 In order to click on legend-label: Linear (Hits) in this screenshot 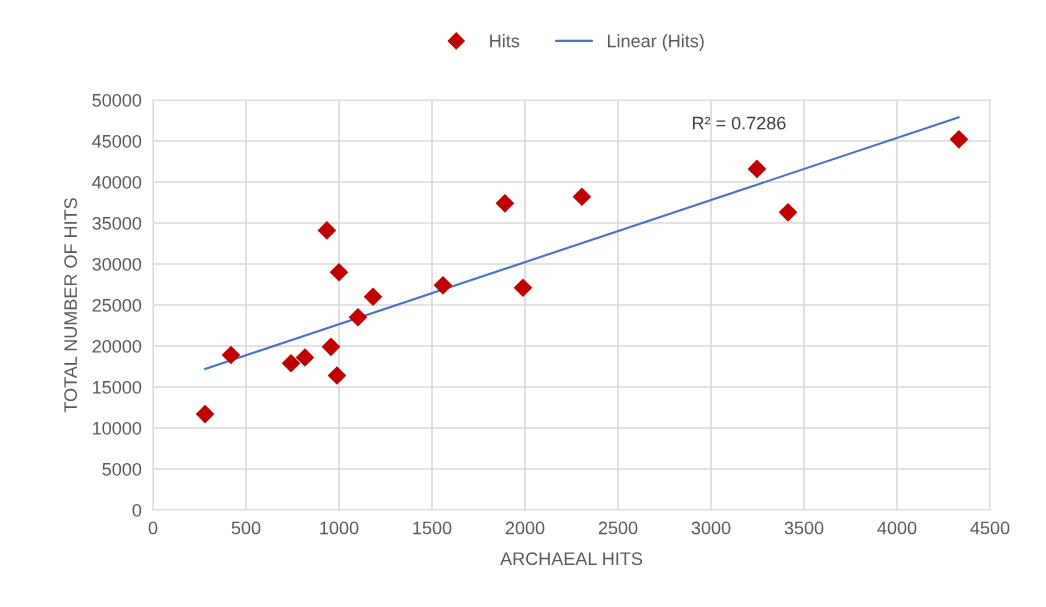, I will do `click(655, 42)`.